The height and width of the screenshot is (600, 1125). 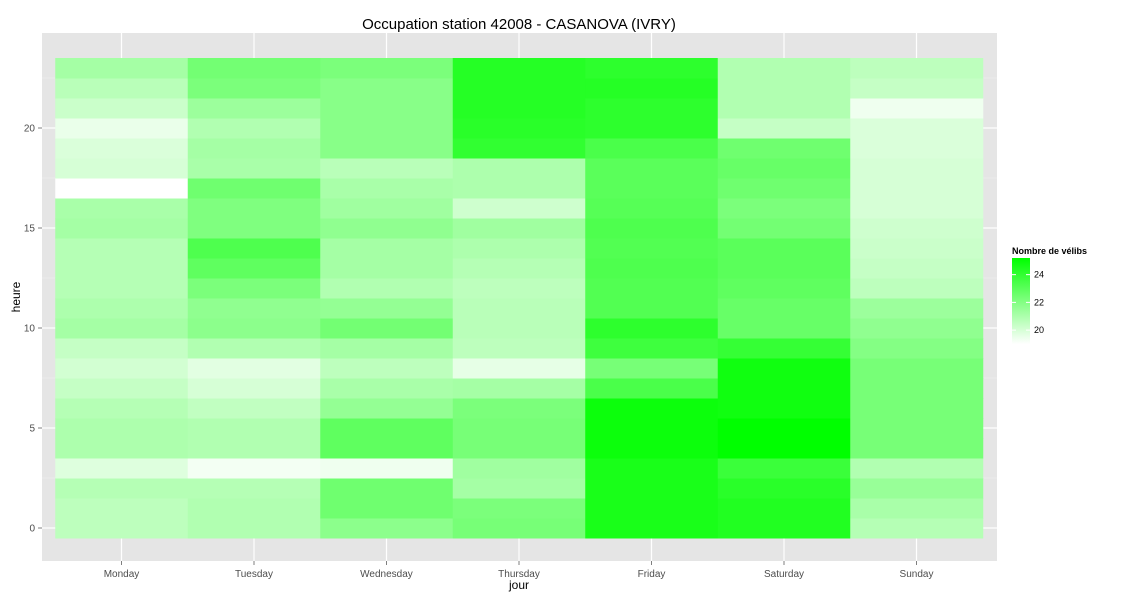 What do you see at coordinates (1049, 251) in the screenshot?
I see `legend-title: Nombre de vélibs` at bounding box center [1049, 251].